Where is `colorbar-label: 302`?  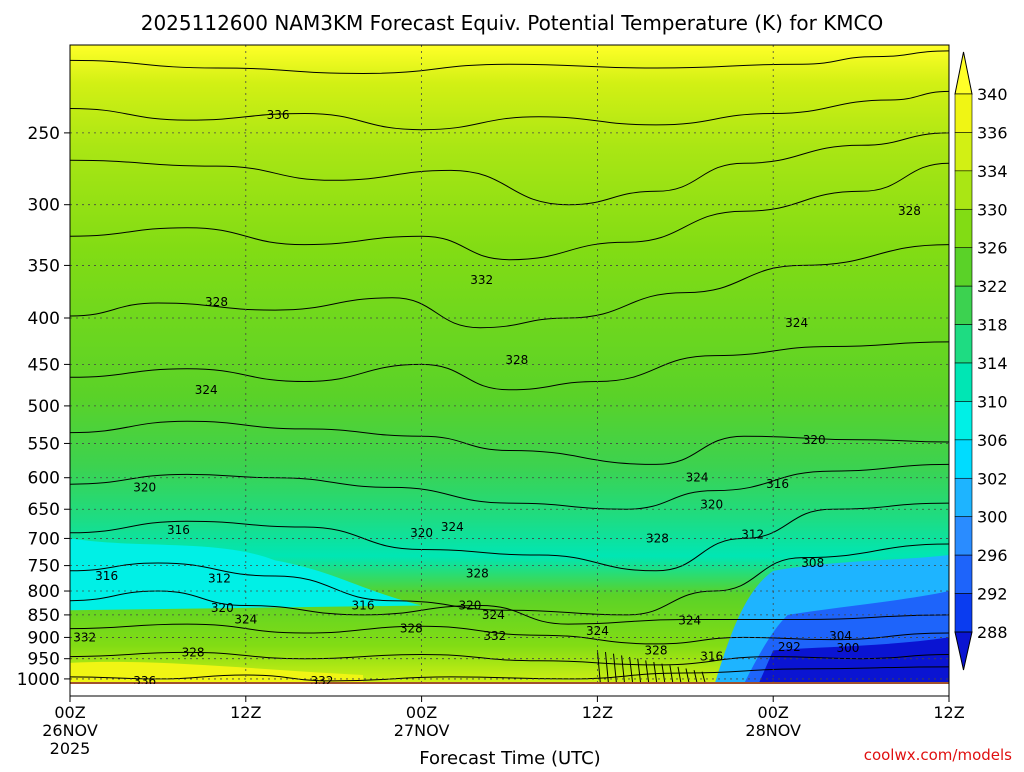
colorbar-label: 302 is located at coordinates (992, 478).